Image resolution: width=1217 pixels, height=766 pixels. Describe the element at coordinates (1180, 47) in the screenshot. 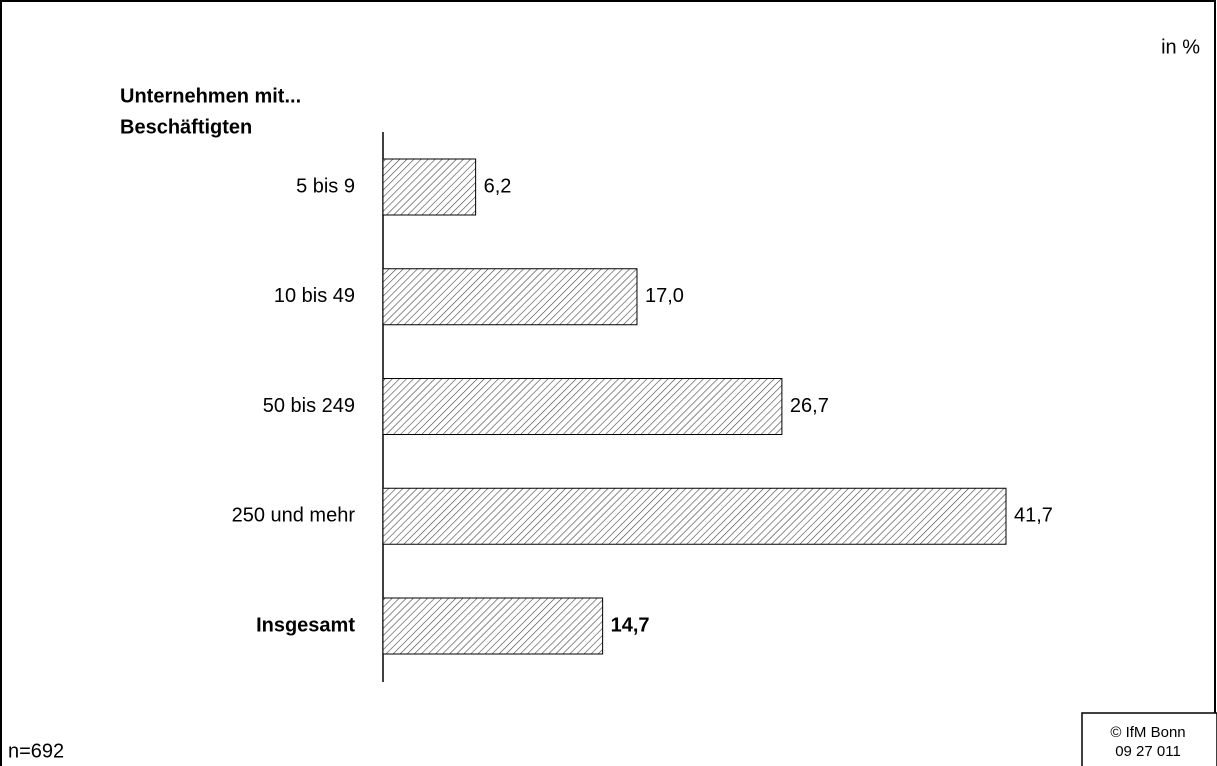

I see `unit-label: in %` at that location.